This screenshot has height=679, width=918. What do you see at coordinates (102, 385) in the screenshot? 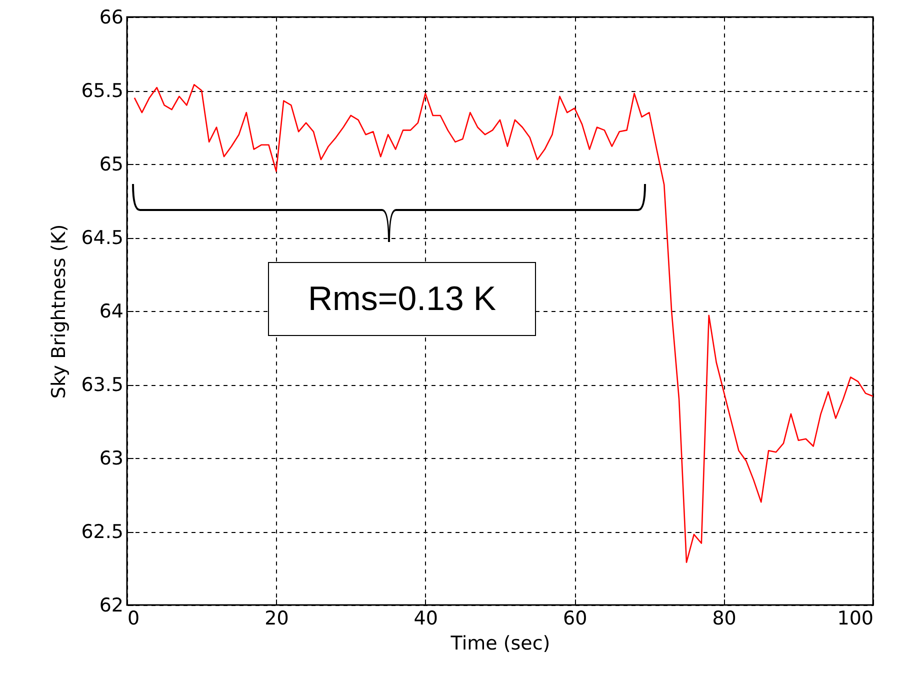
I see `y-tick-label: 63.5` at bounding box center [102, 385].